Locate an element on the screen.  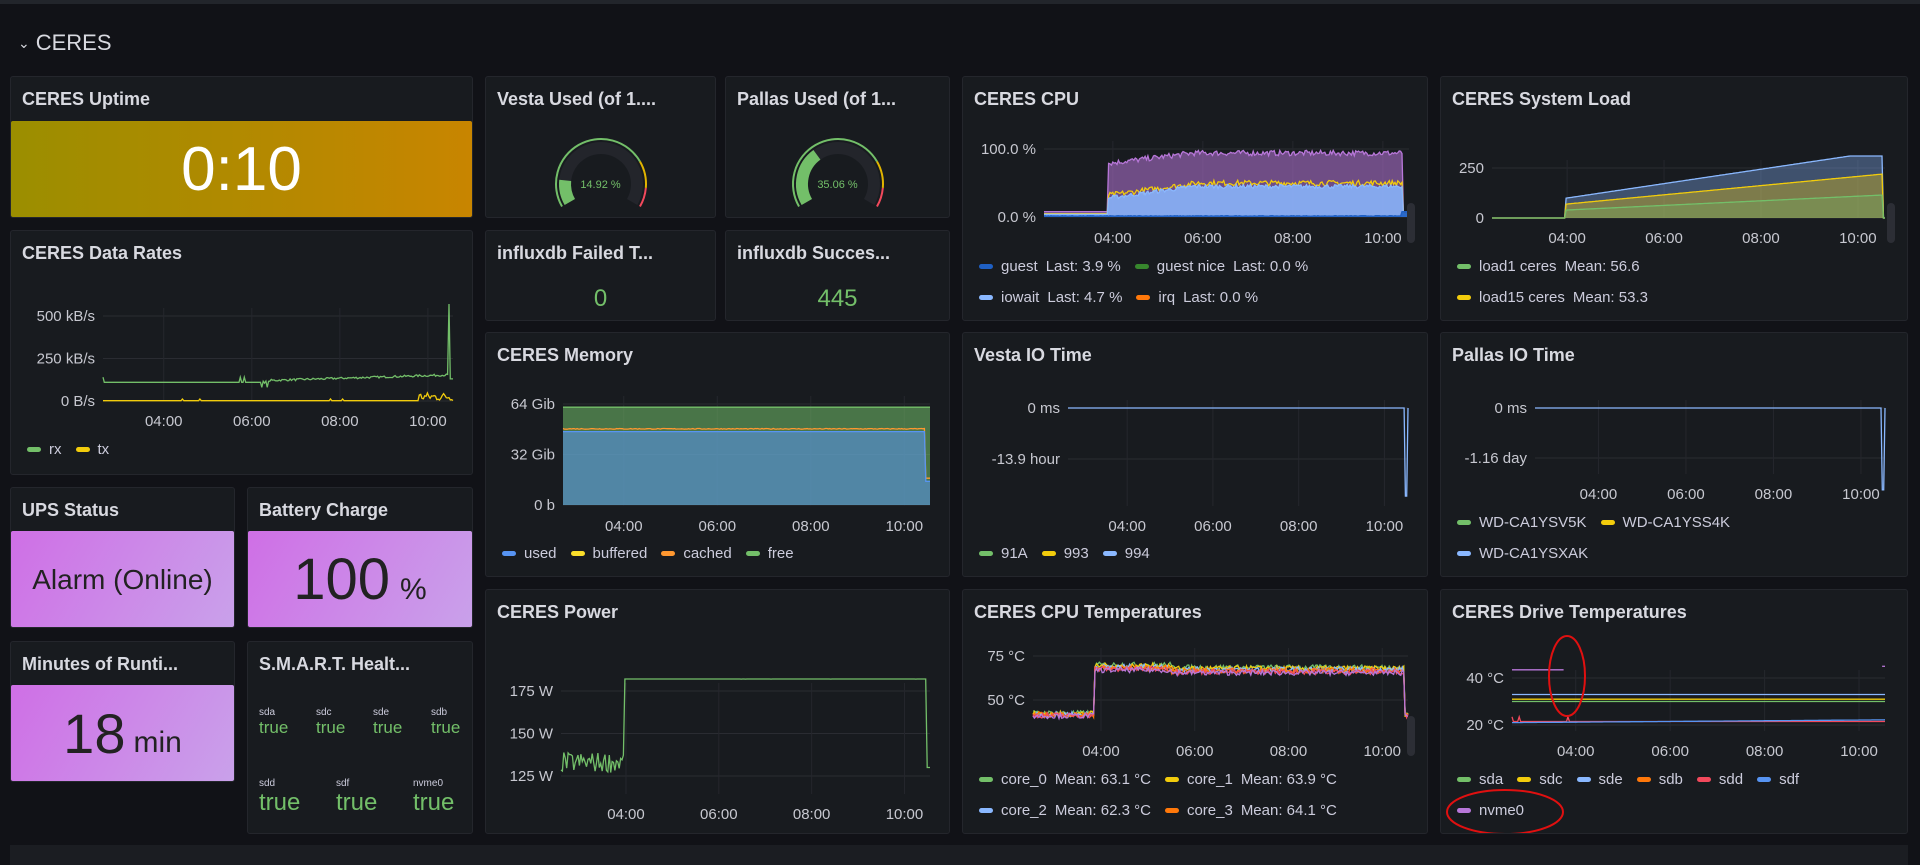
legend-label: load15 ceres is located at coordinates (1522, 297).